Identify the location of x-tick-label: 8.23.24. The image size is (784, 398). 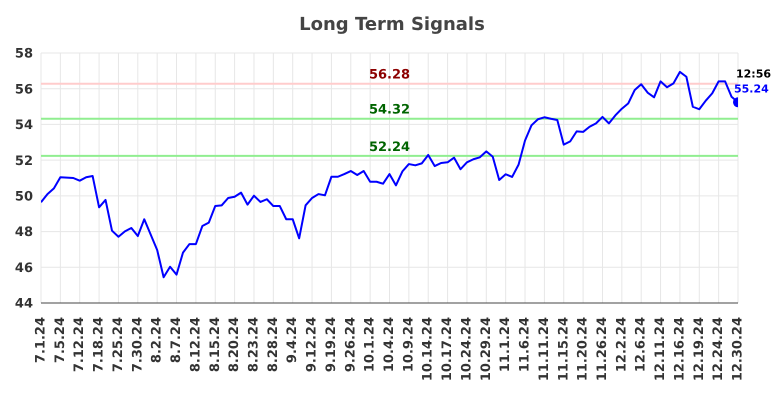
(254, 344).